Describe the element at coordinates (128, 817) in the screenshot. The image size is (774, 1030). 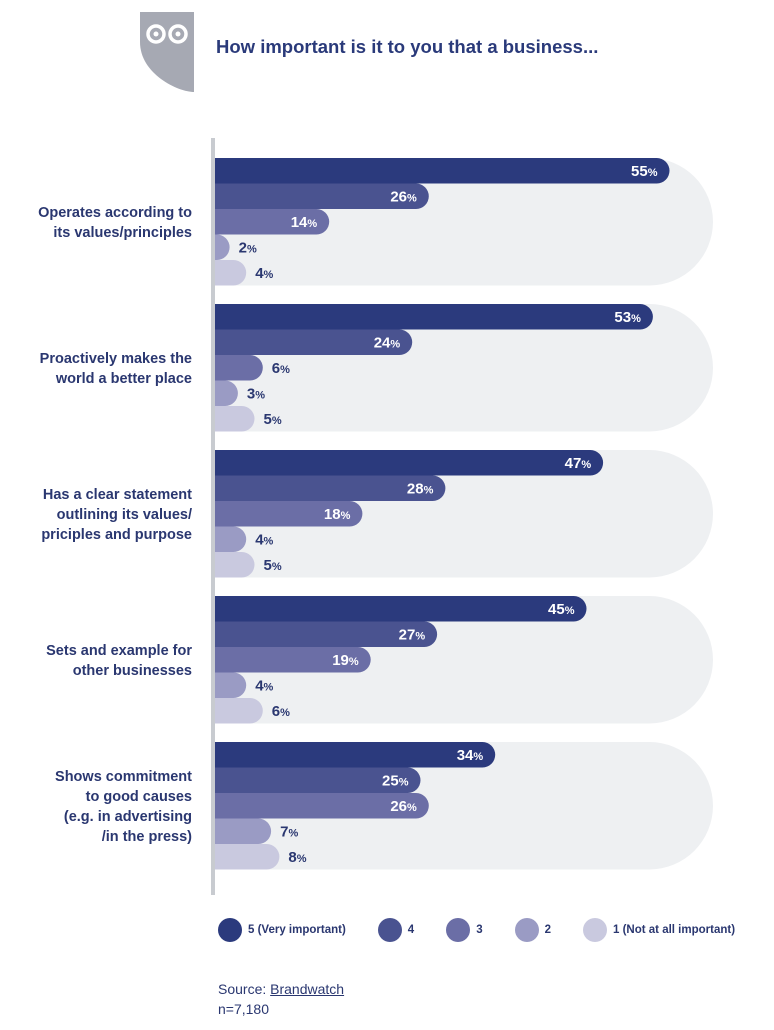
I see `category-label: (e.g. in advertising` at that location.